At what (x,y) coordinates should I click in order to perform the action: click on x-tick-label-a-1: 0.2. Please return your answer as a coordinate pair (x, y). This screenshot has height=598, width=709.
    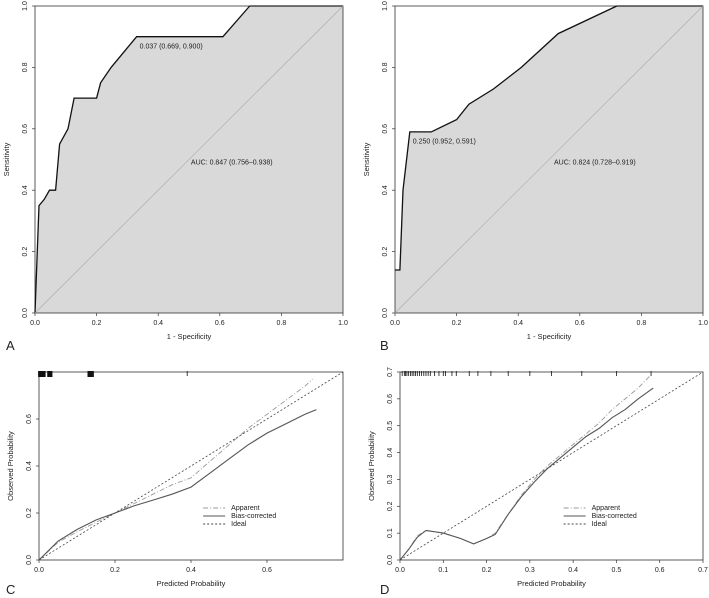
    Looking at the image, I should click on (97, 323).